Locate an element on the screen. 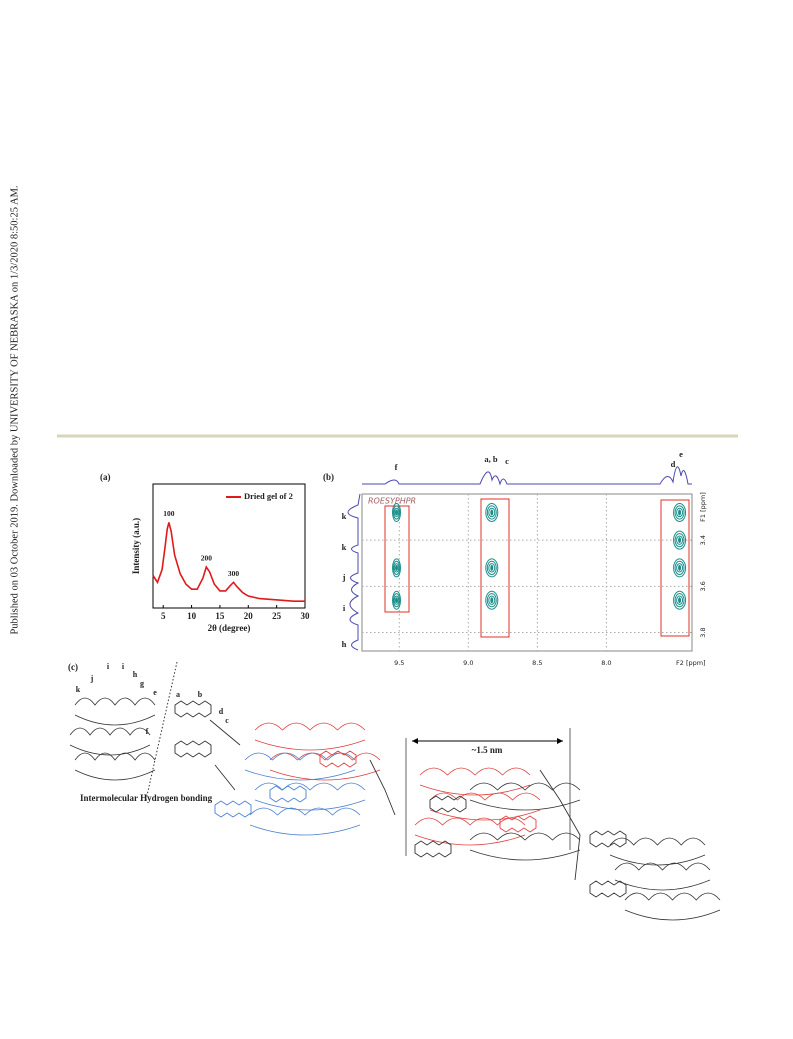 The width and height of the screenshot is (793, 1039). x-tick-label: 9.5 is located at coordinates (399, 663).